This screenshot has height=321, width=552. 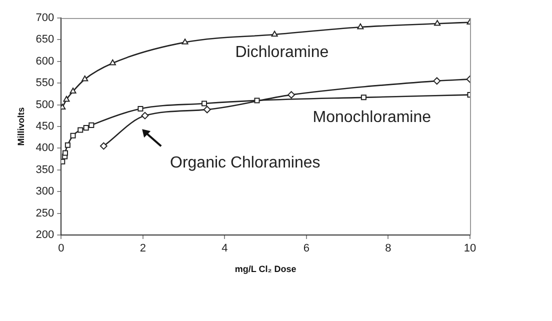 What do you see at coordinates (45, 83) in the screenshot?
I see `y-tick-label: 550` at bounding box center [45, 83].